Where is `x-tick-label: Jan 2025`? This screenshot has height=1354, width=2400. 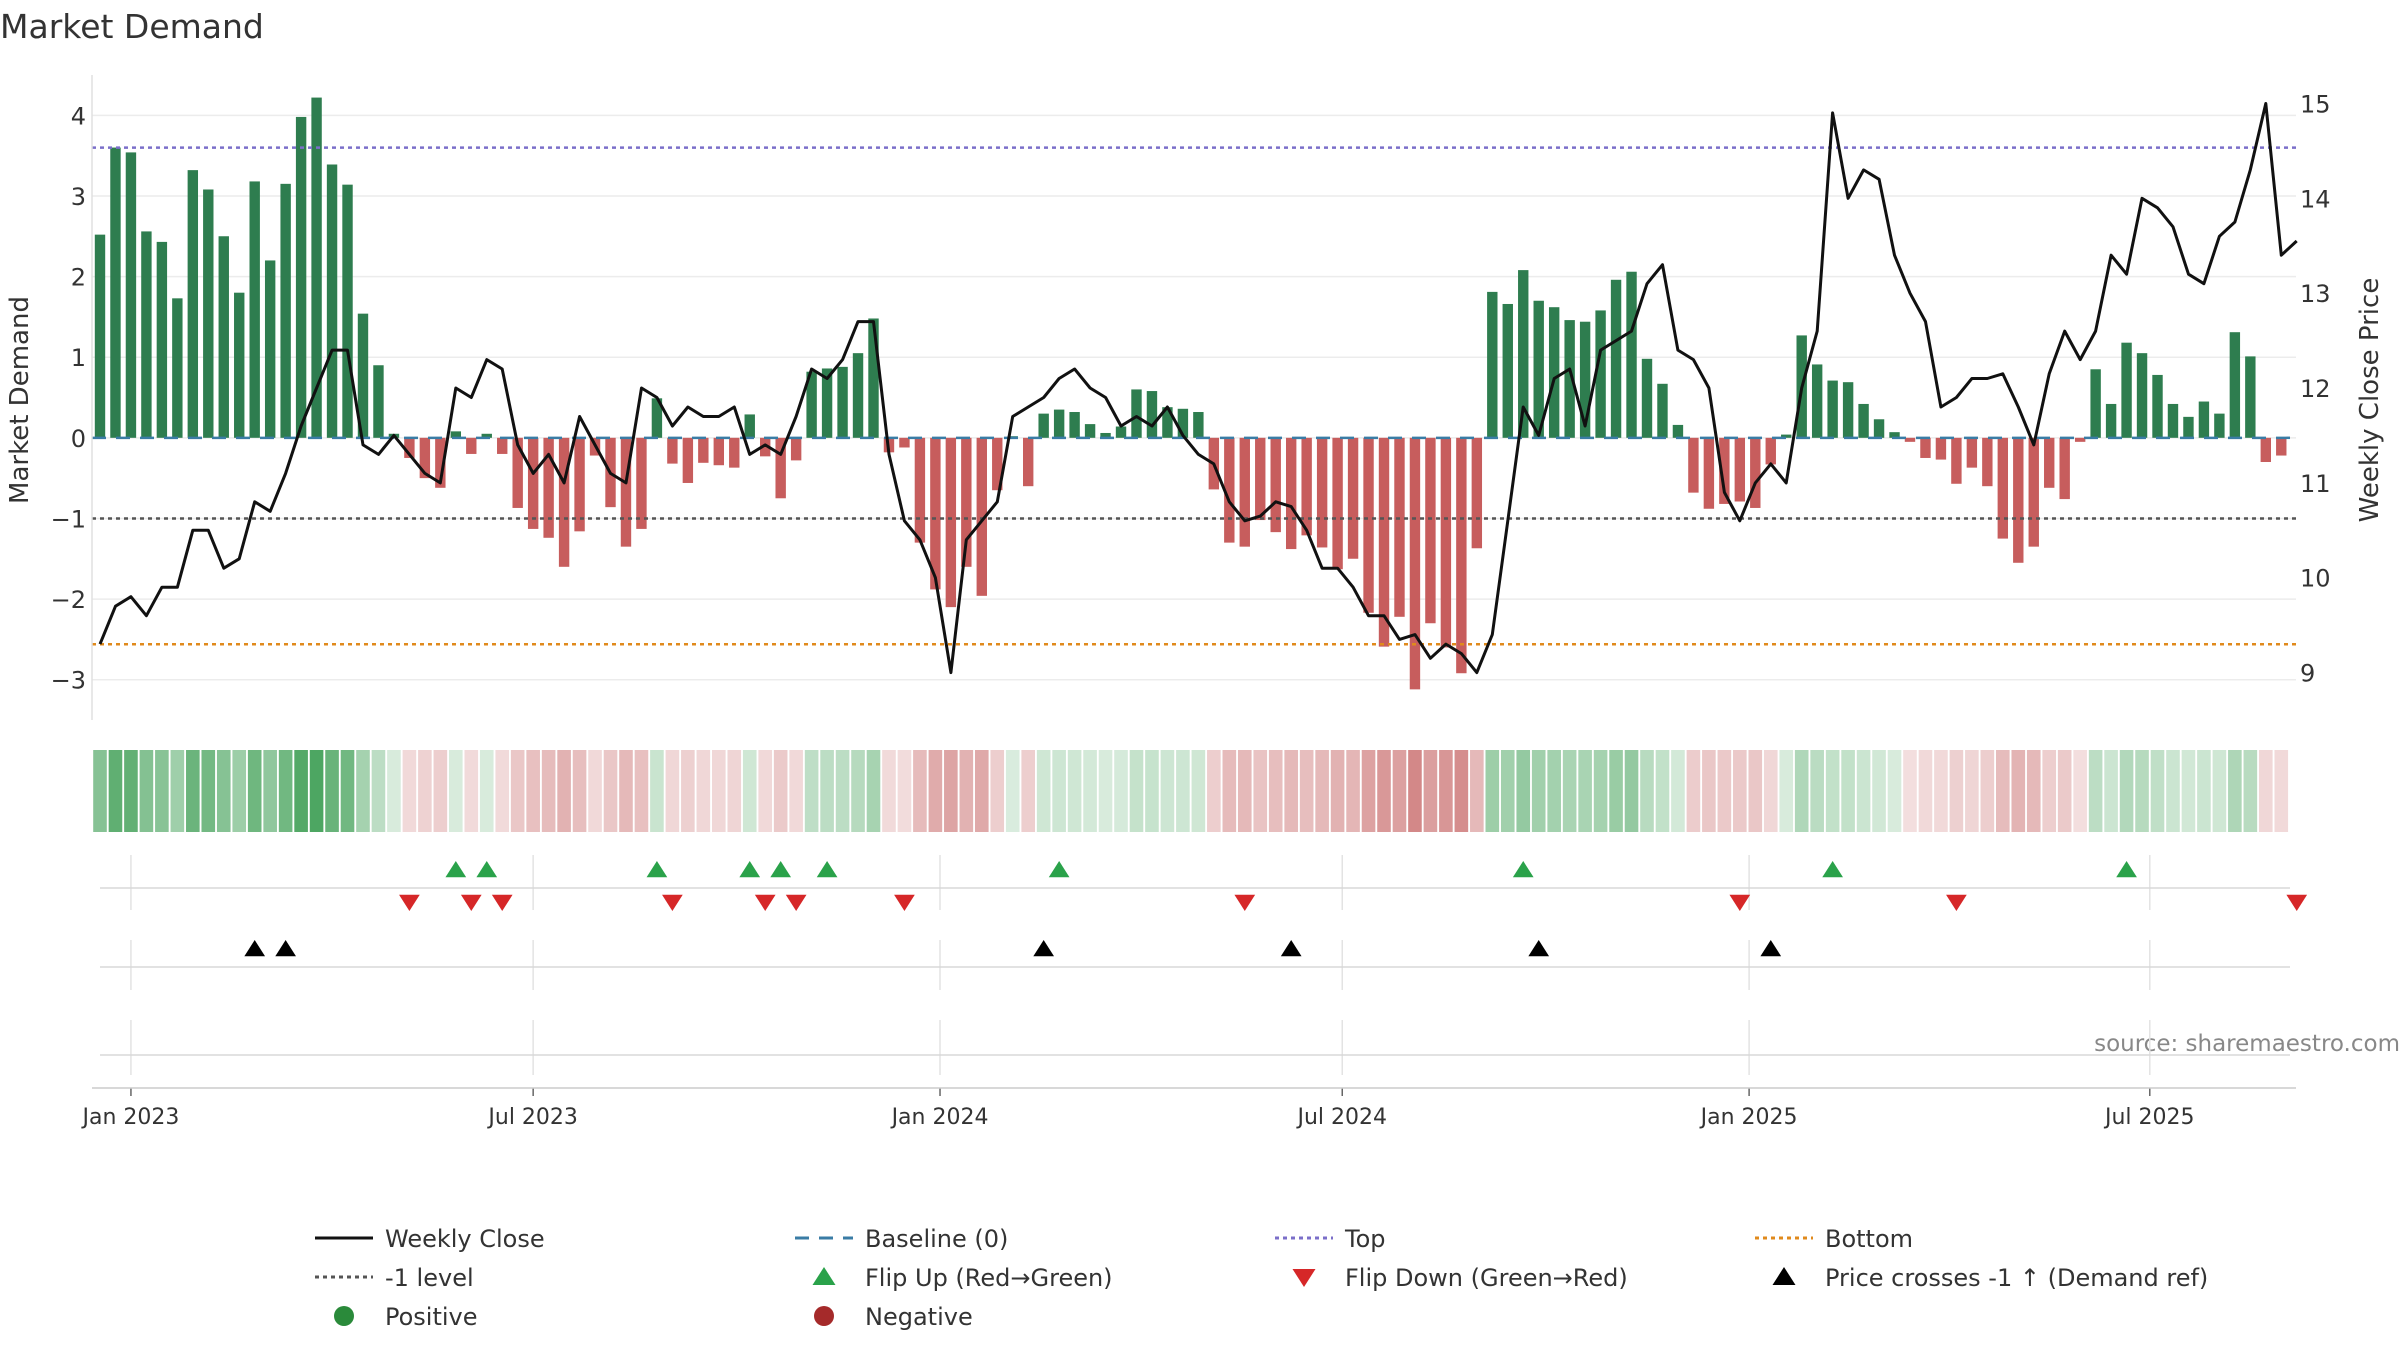
x-tick-label: Jan 2025 is located at coordinates (1748, 1117).